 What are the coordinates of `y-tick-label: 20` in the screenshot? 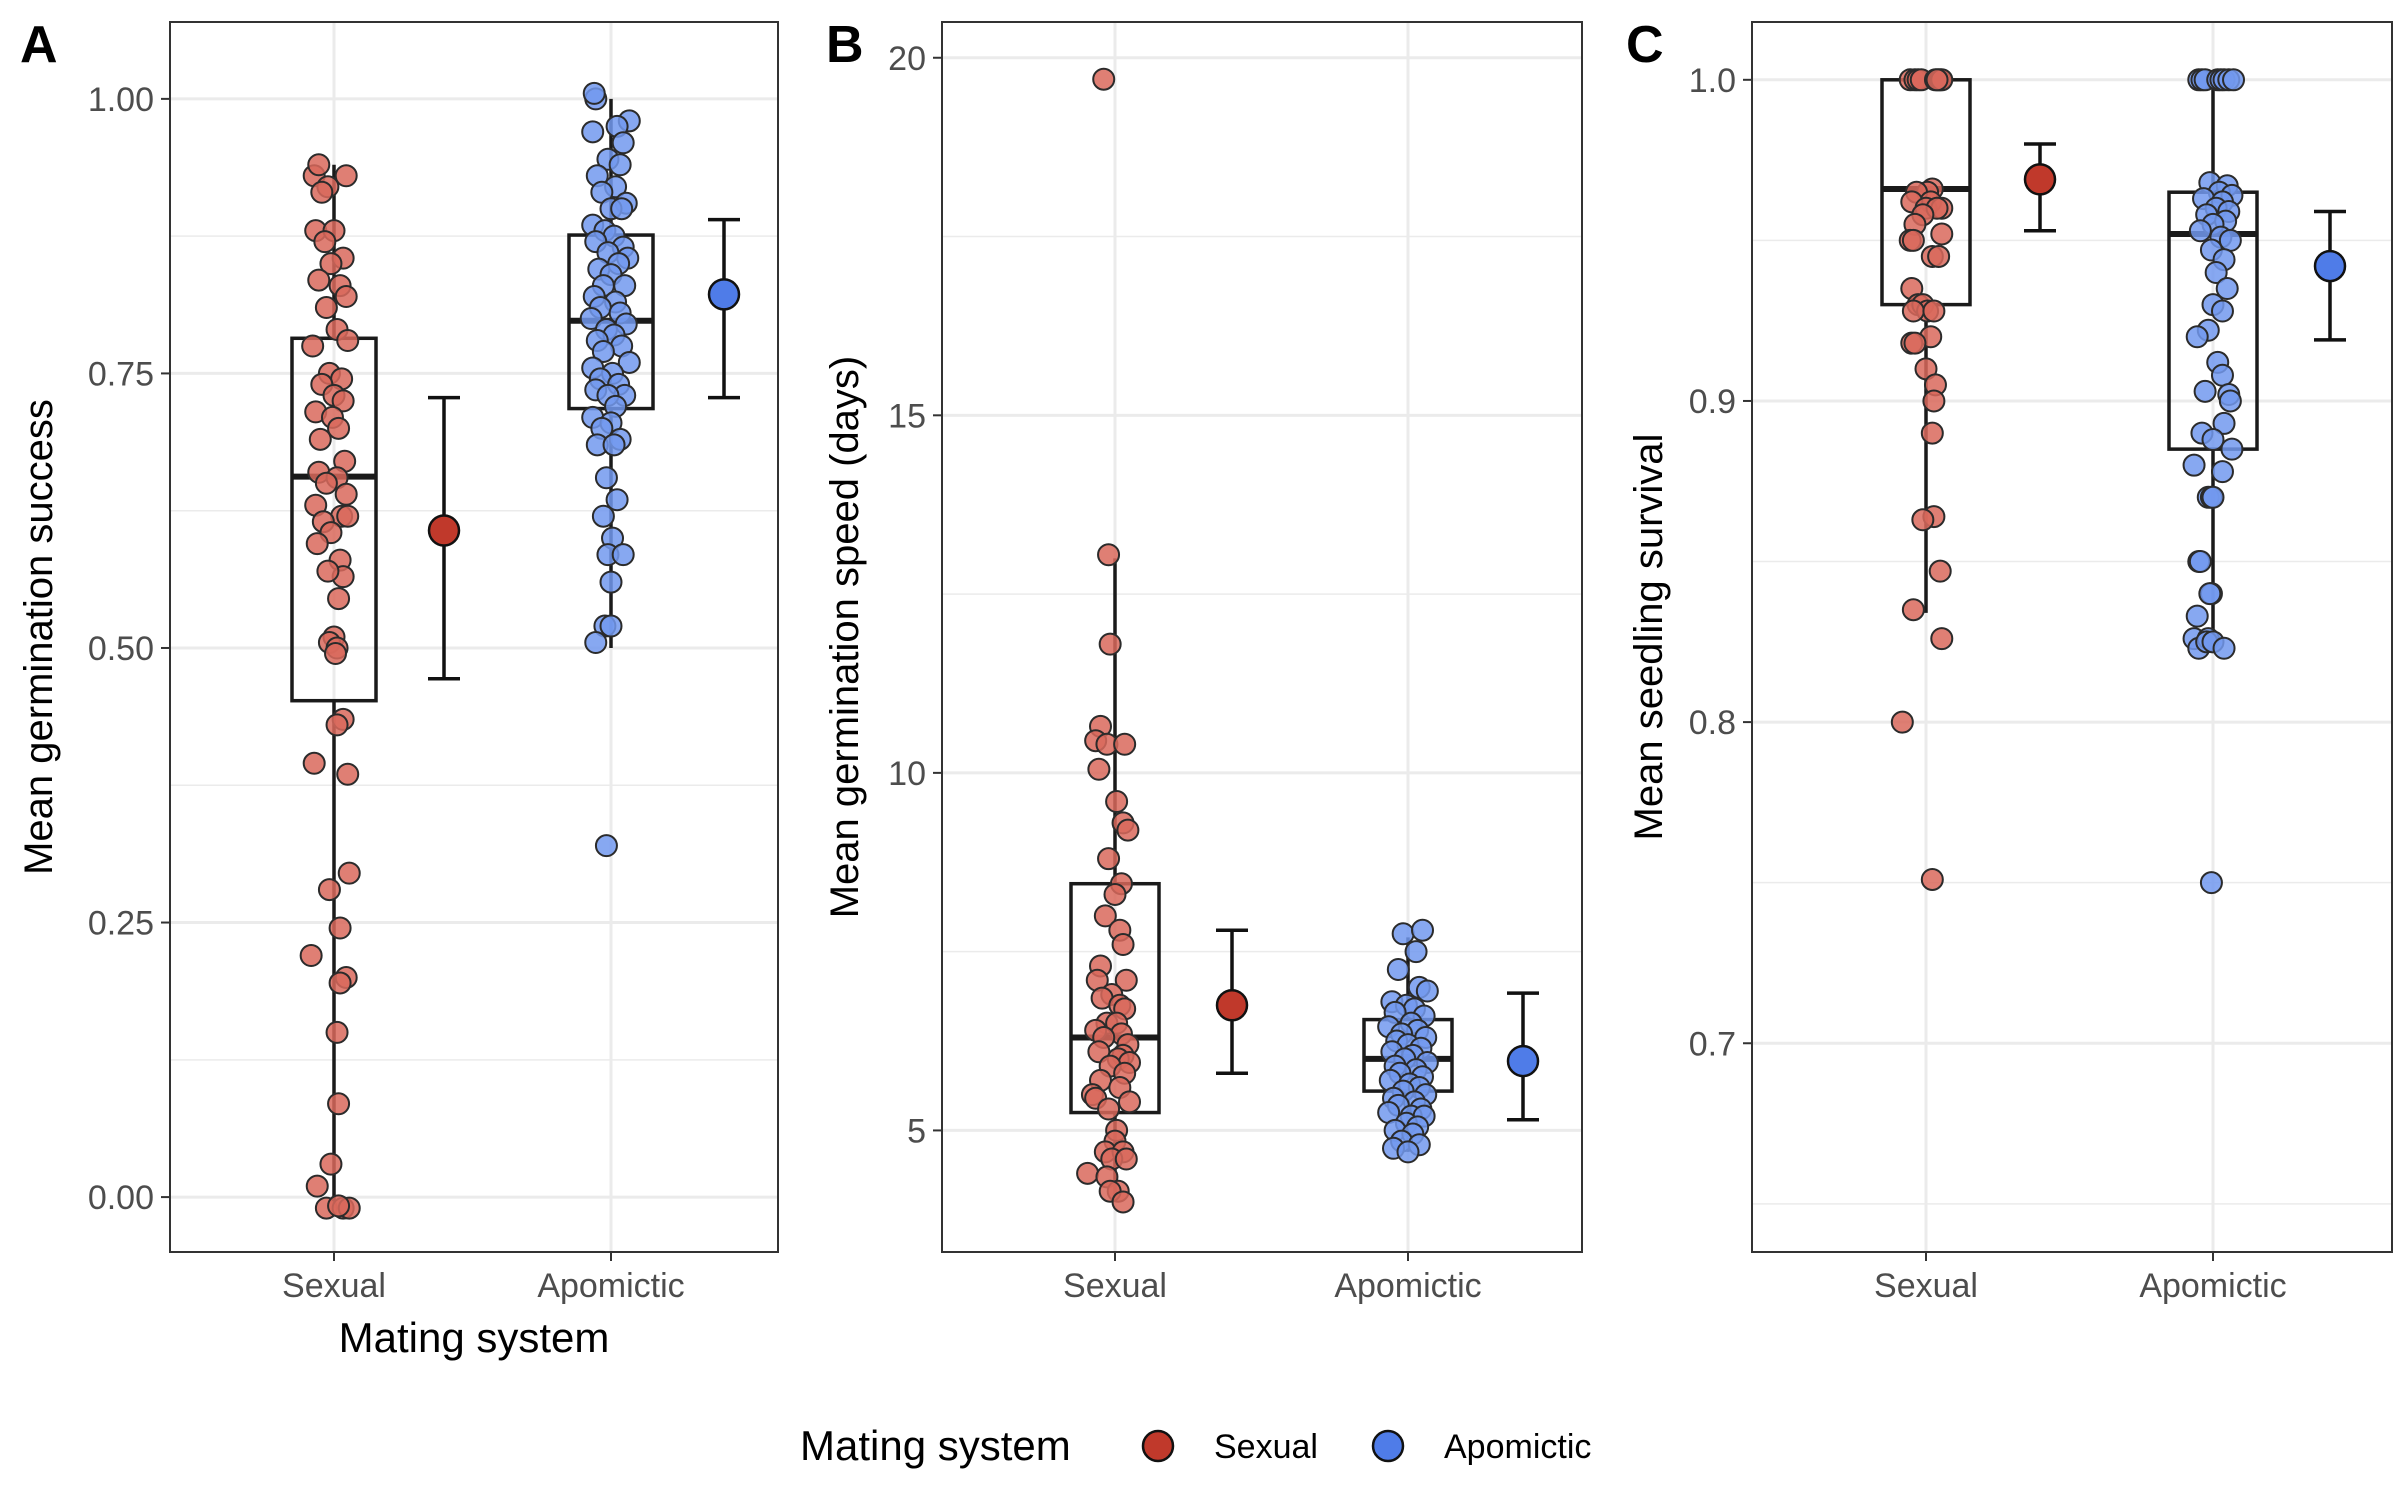 It's located at (907, 59).